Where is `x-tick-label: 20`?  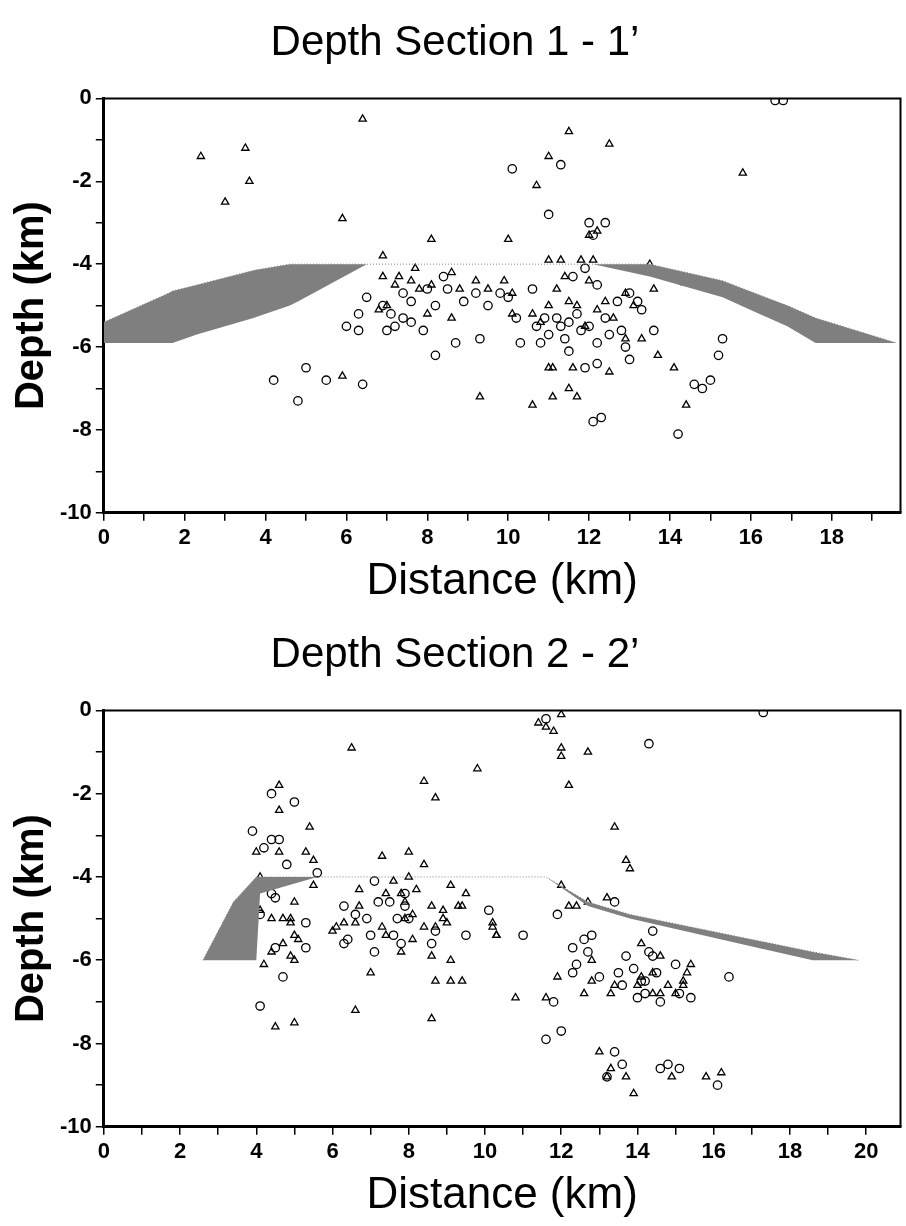 x-tick-label: 20 is located at coordinates (866, 1151).